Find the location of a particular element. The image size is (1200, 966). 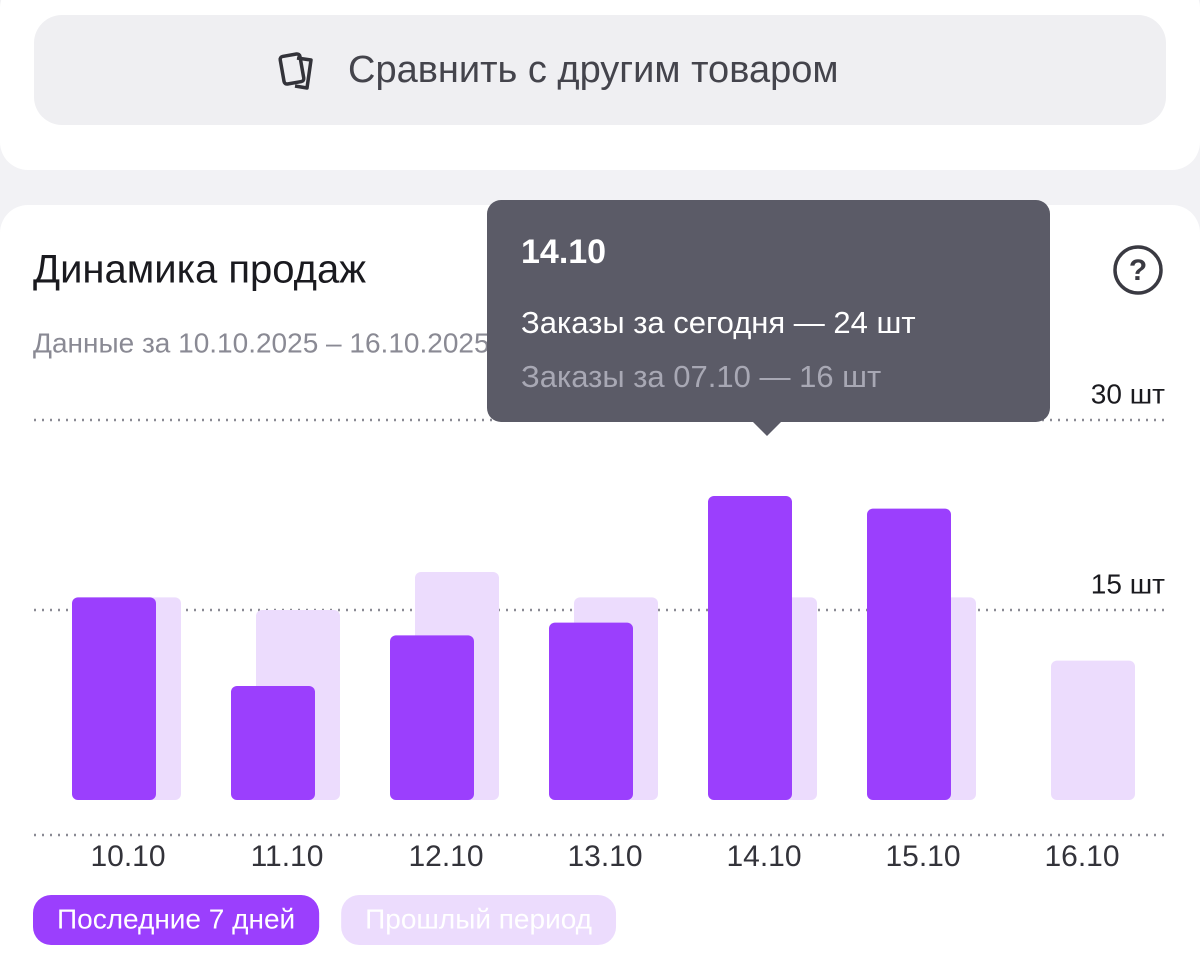

help-icon is located at coordinates (1138, 270).